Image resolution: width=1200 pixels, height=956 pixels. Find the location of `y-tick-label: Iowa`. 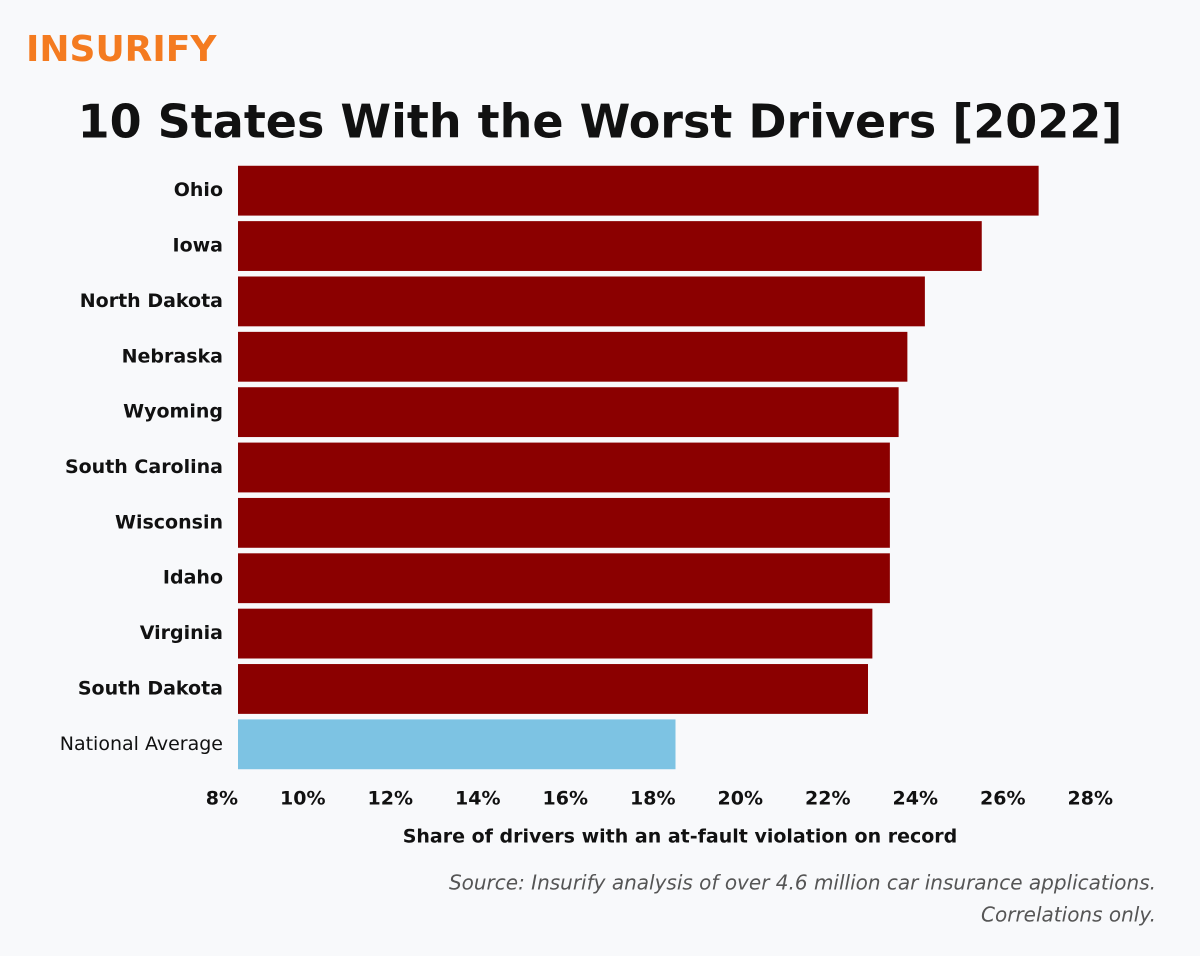

y-tick-label: Iowa is located at coordinates (198, 246).